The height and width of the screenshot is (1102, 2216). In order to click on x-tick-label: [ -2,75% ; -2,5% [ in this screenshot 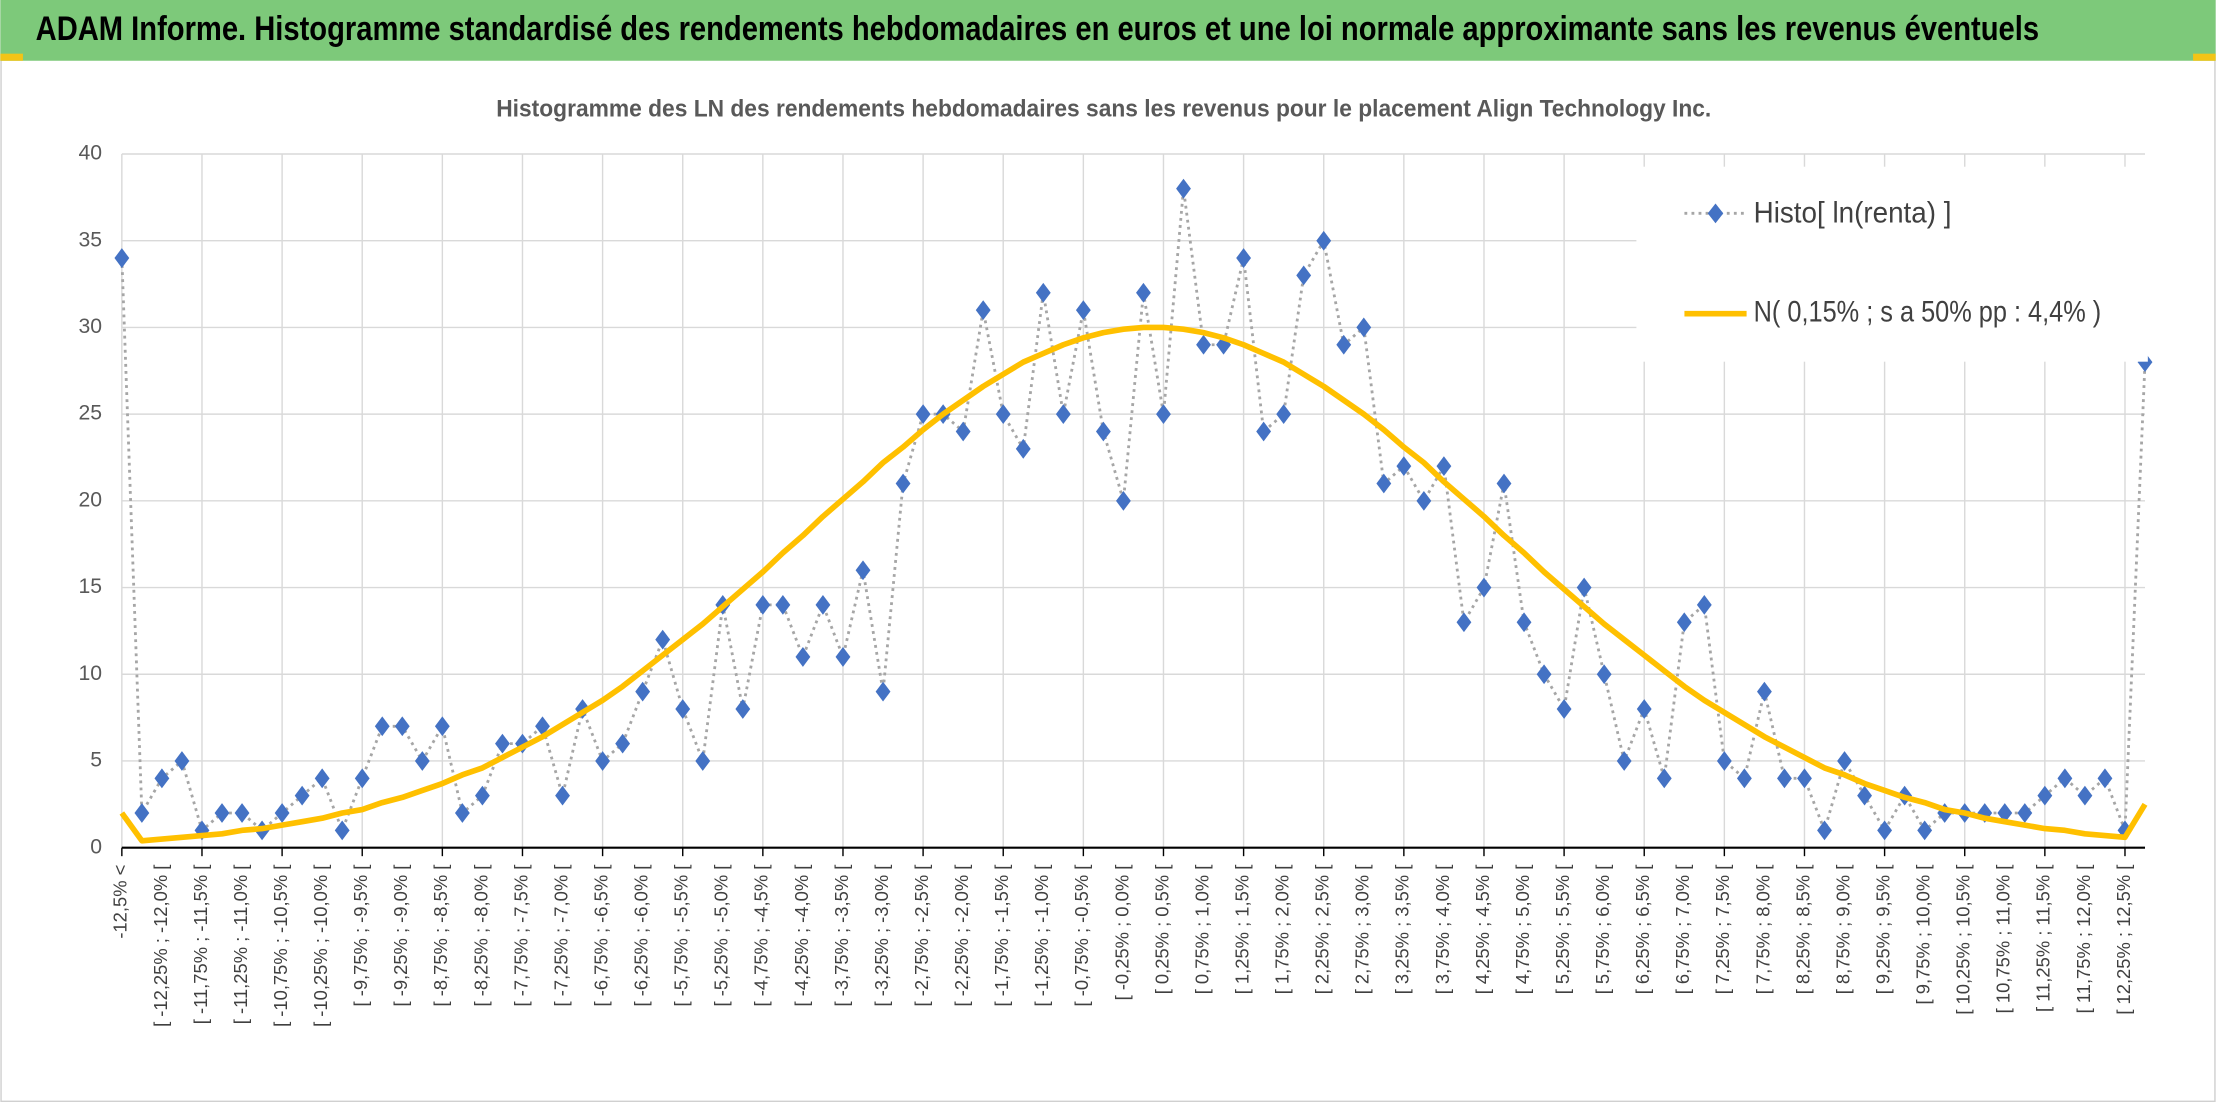, I will do `click(921, 936)`.